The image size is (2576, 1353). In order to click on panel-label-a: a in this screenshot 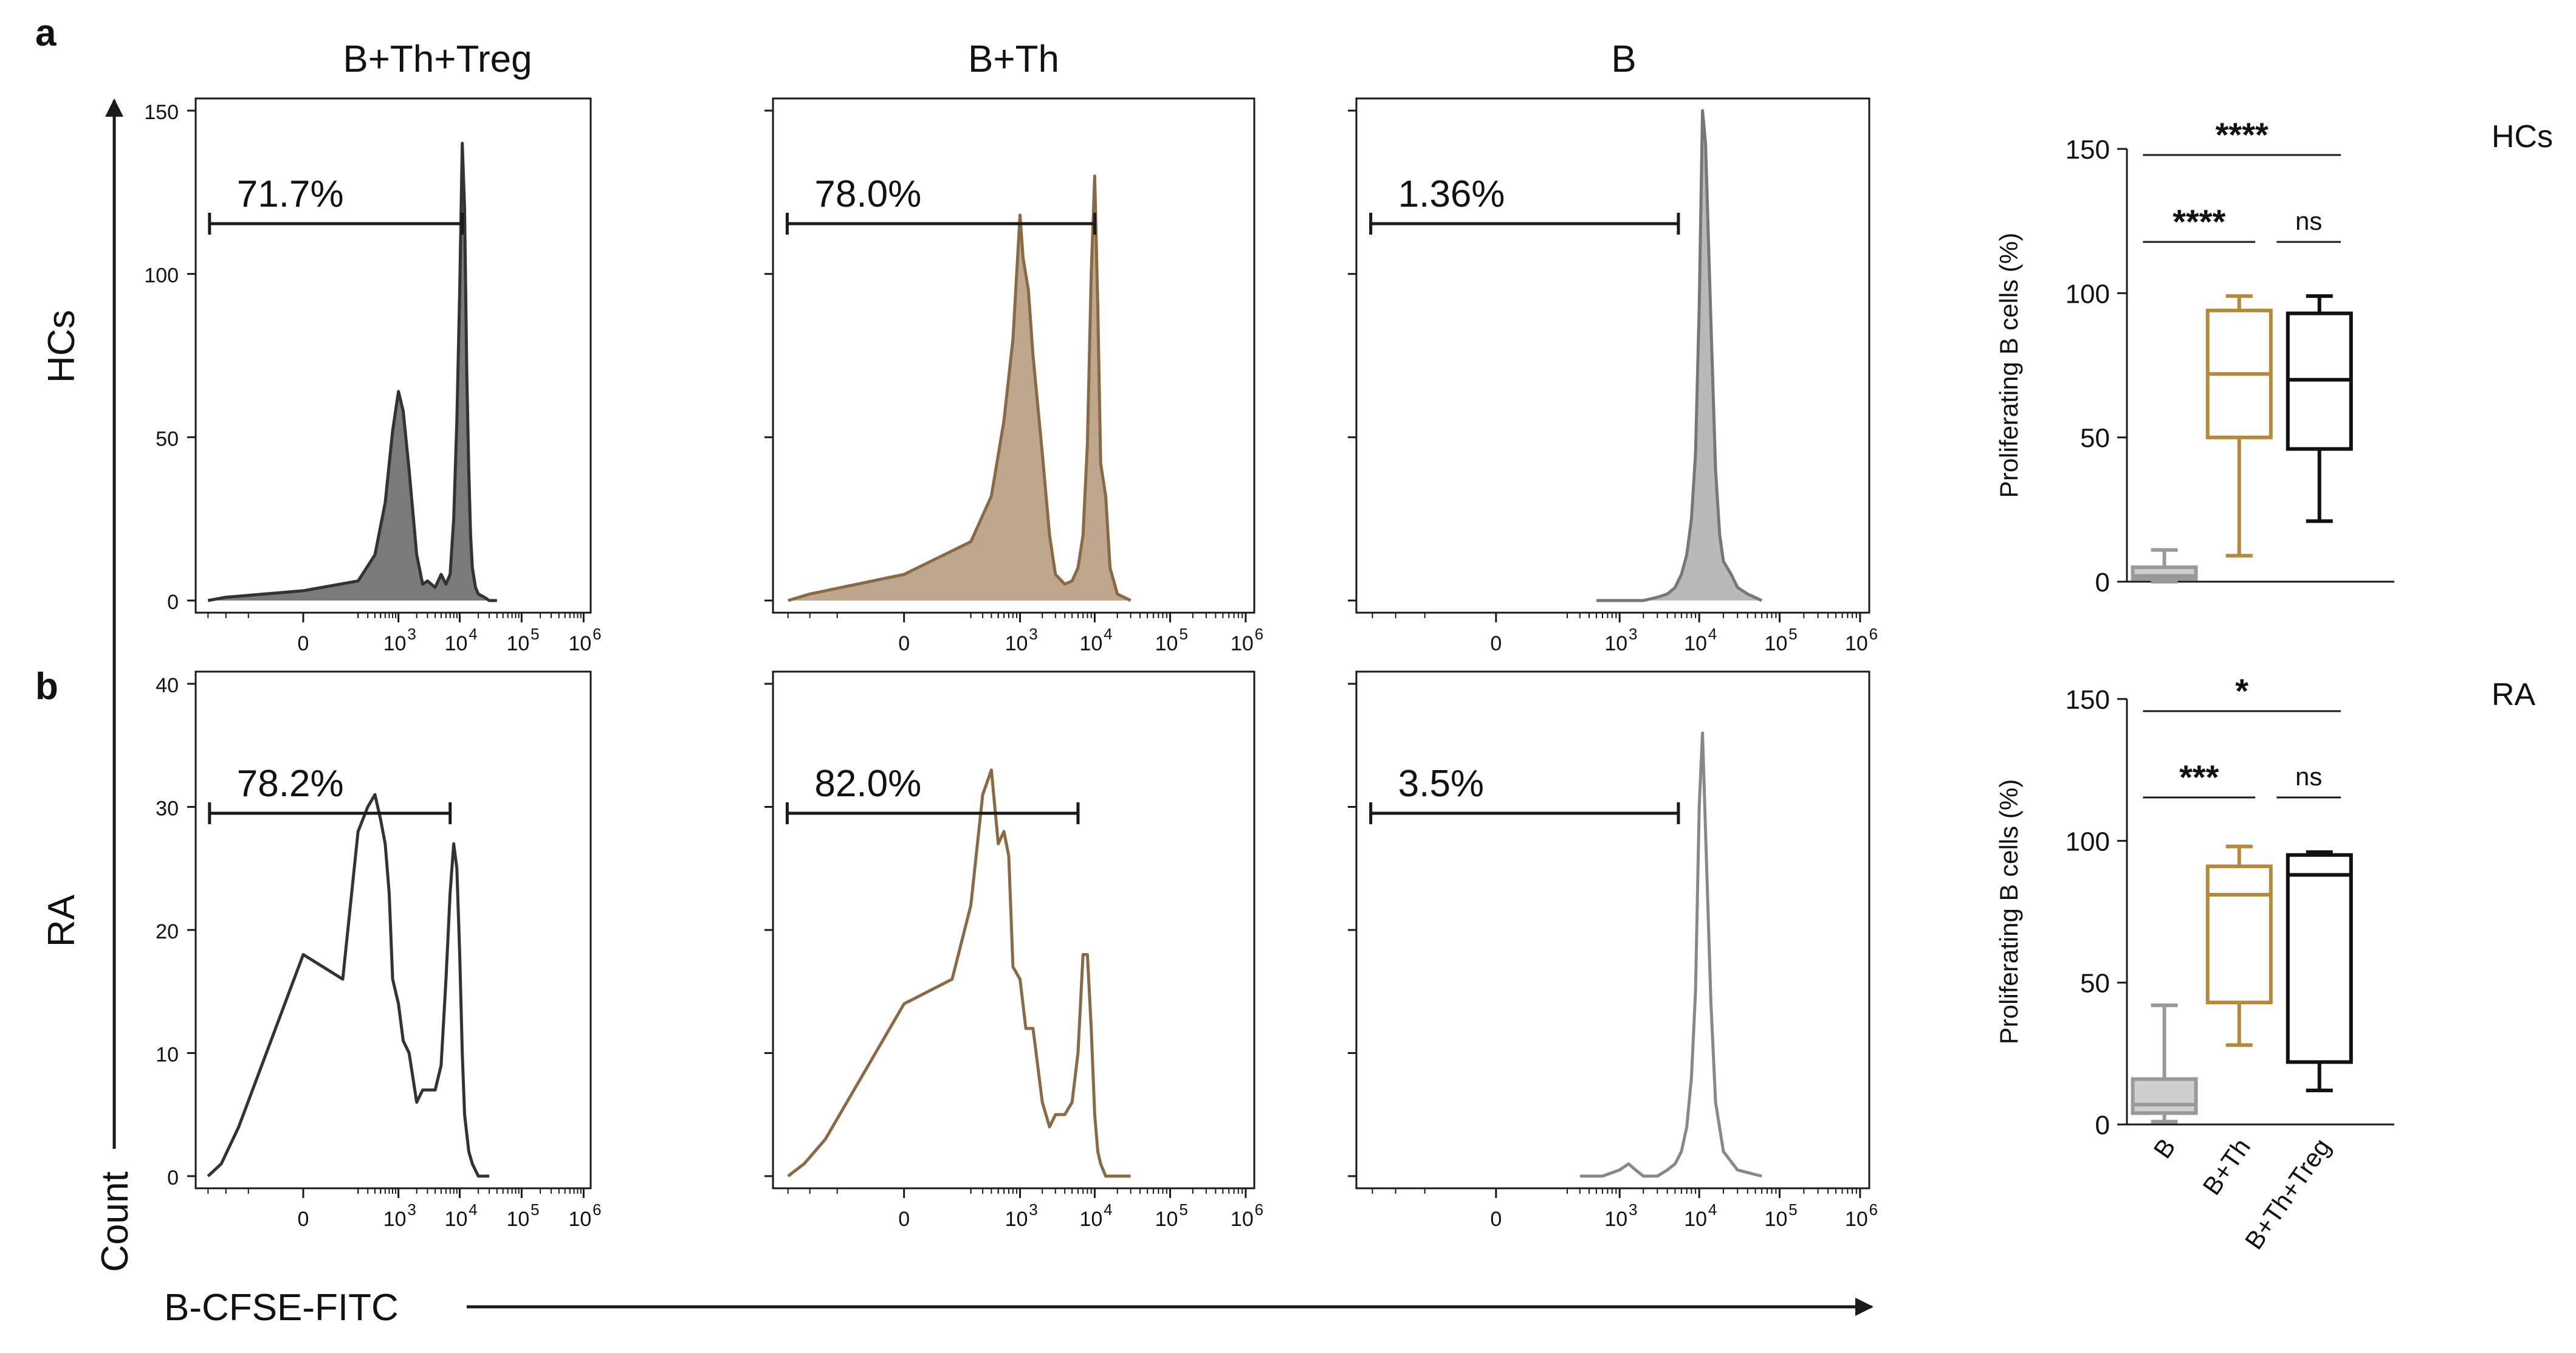, I will do `click(46, 33)`.